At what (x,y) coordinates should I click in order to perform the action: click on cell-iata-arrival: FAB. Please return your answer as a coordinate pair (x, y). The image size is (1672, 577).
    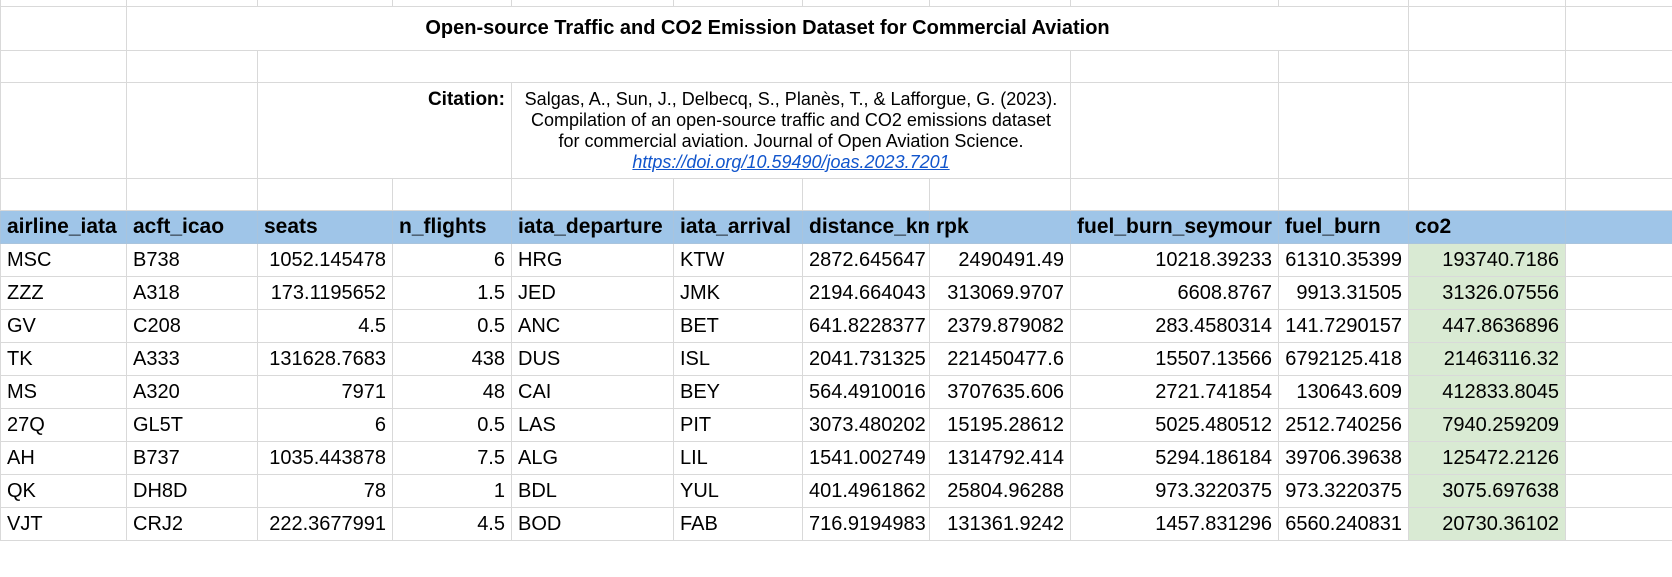
    Looking at the image, I should click on (738, 524).